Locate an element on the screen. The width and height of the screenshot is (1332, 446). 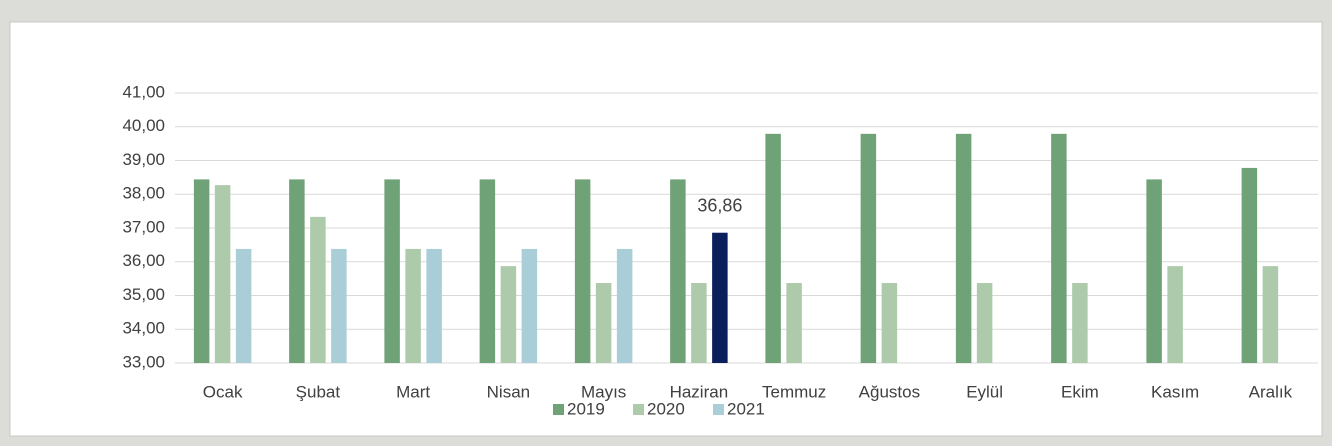
y-tick-label: 39,00 is located at coordinates (143, 159).